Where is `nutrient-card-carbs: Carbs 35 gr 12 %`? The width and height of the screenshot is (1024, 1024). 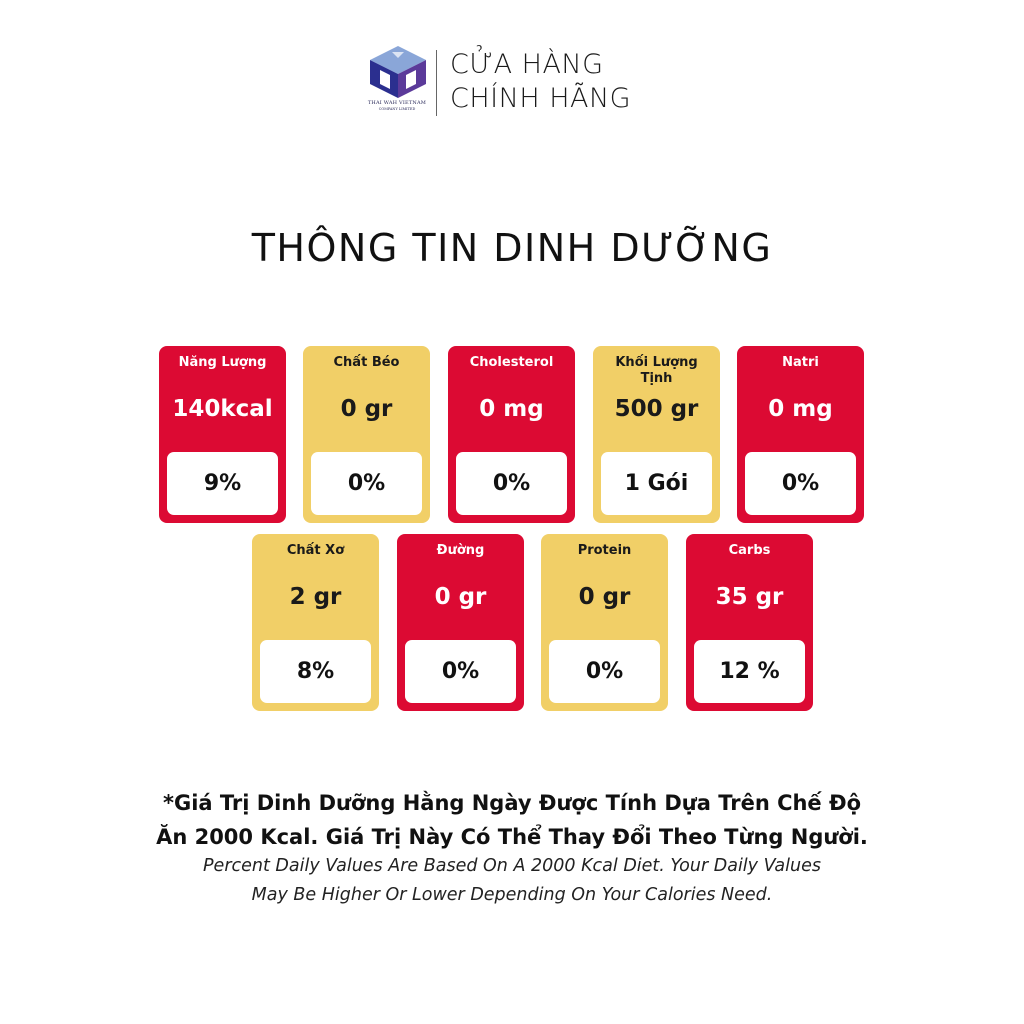 nutrient-card-carbs: Carbs 35 gr 12 % is located at coordinates (749, 622).